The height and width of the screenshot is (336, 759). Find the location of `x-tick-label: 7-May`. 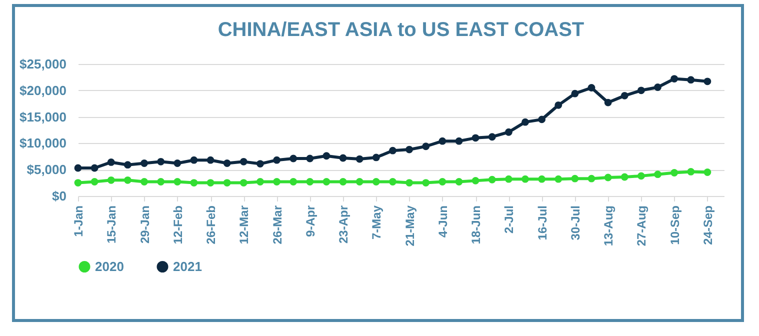

x-tick-label: 7-May is located at coordinates (377, 222).